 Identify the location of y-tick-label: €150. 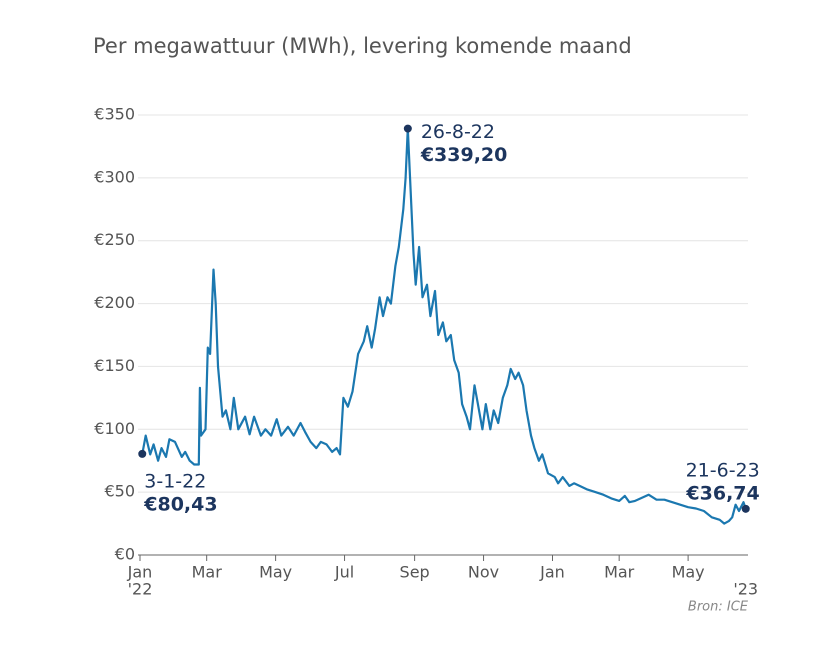
(114, 365).